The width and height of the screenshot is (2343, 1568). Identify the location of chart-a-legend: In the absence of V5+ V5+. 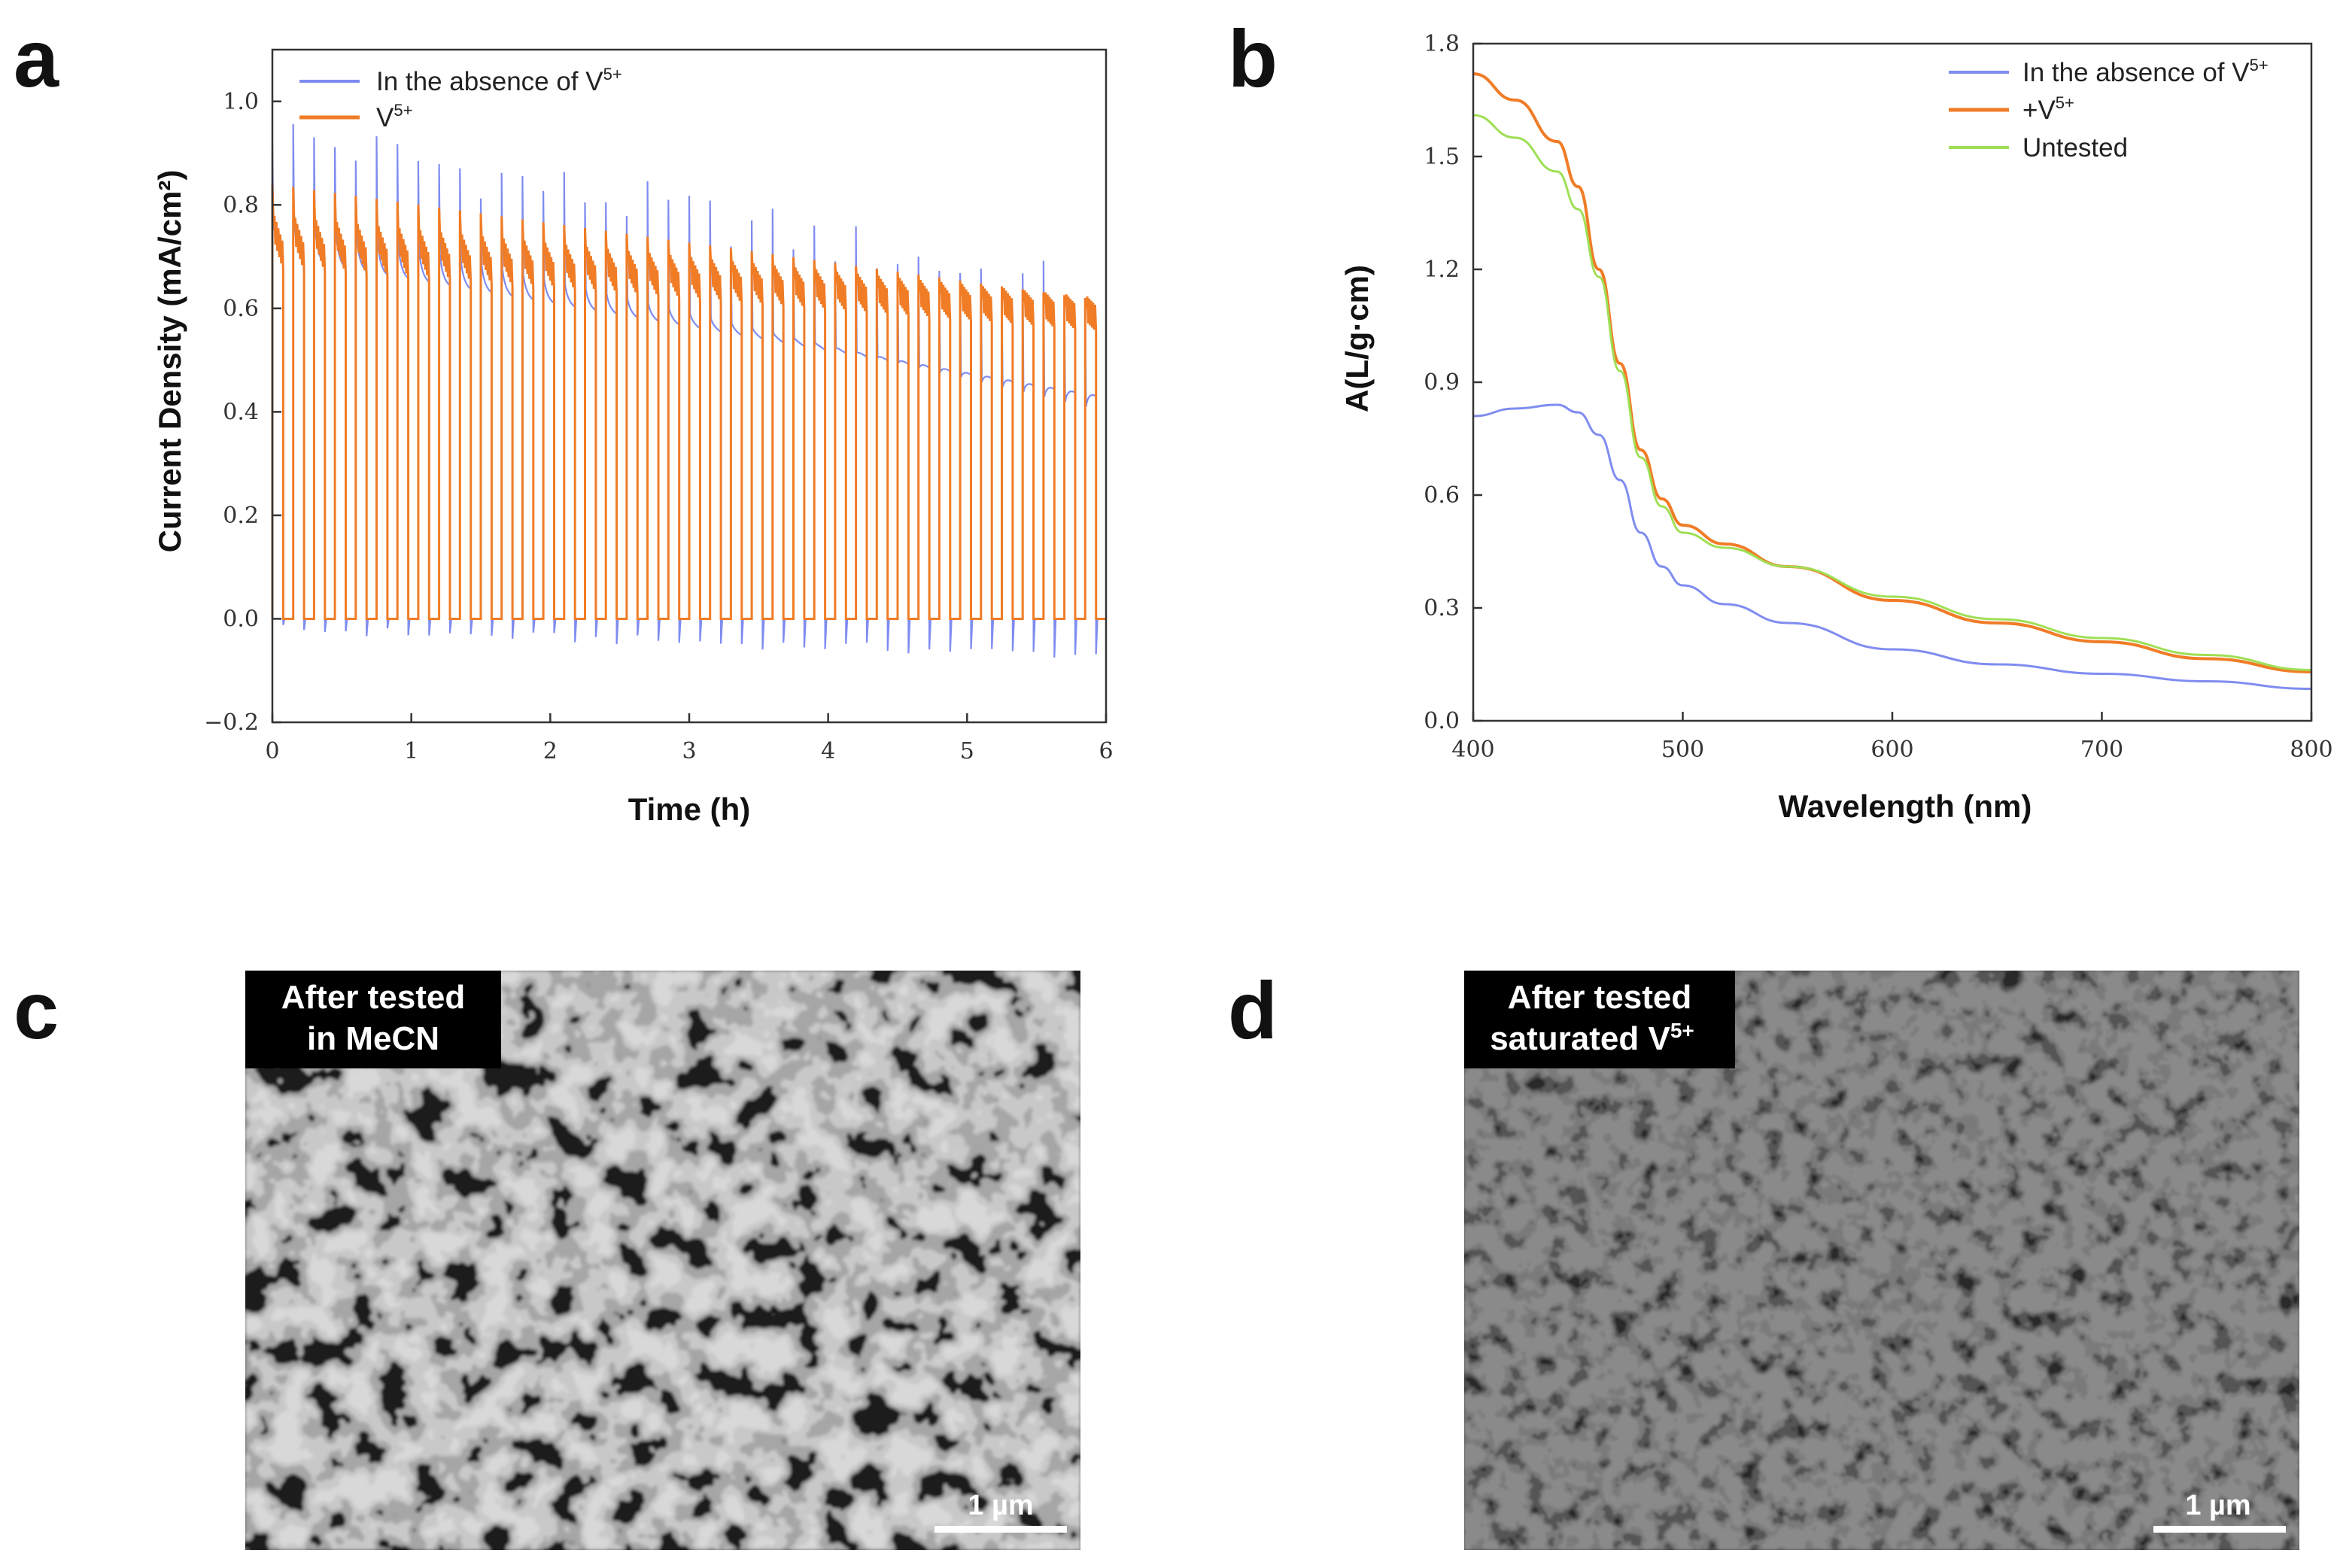
(460, 98).